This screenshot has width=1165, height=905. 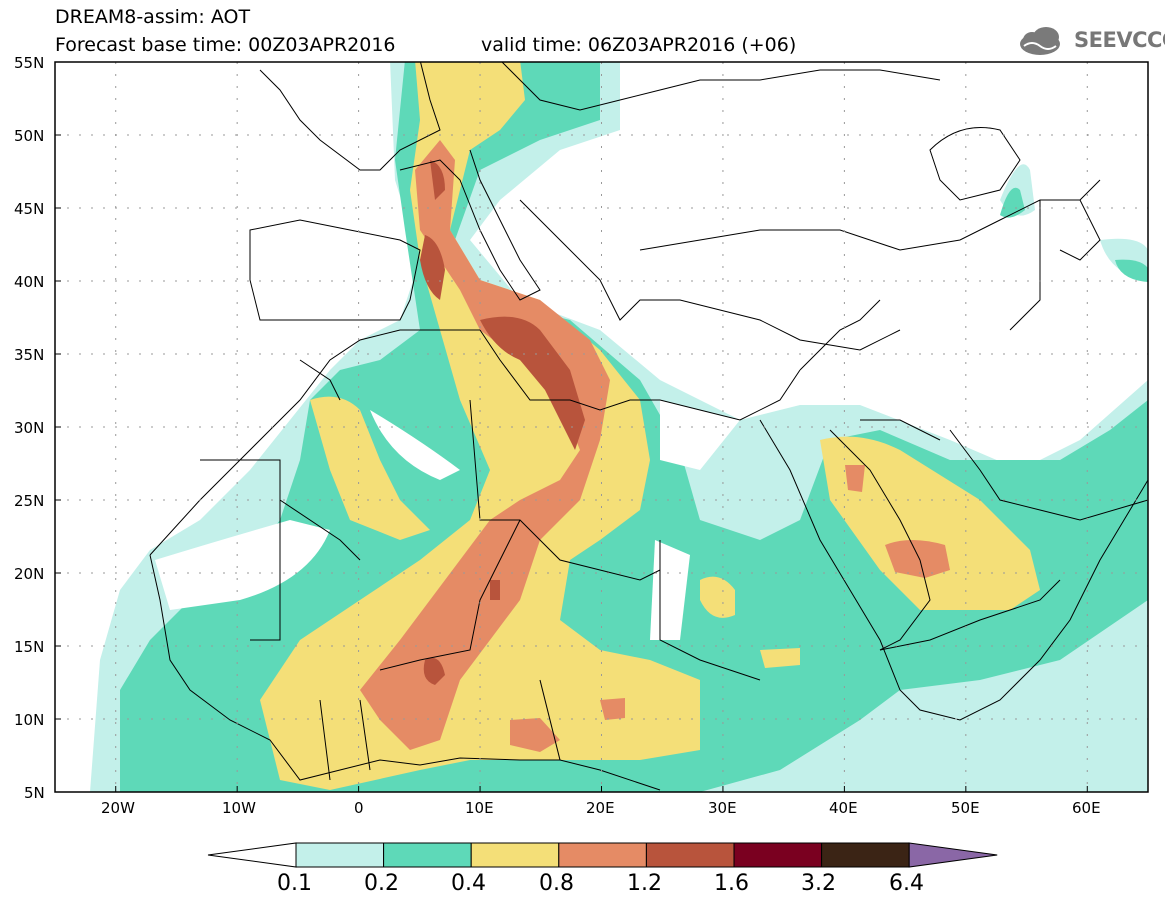 I want to click on lon-tick-label: 30E, so click(x=722, y=808).